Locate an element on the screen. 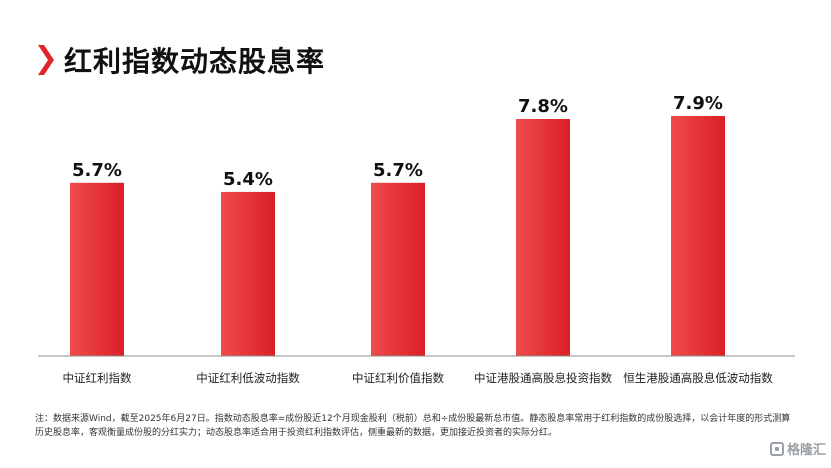  watermark: 格隆汇 is located at coordinates (798, 448).